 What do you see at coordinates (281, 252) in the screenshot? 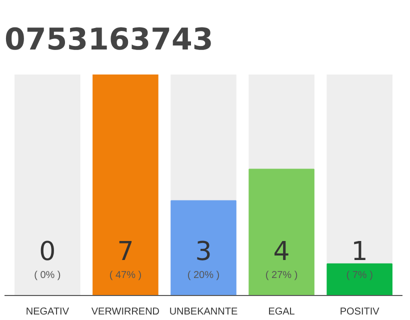
I see `data-label: 4` at bounding box center [281, 252].